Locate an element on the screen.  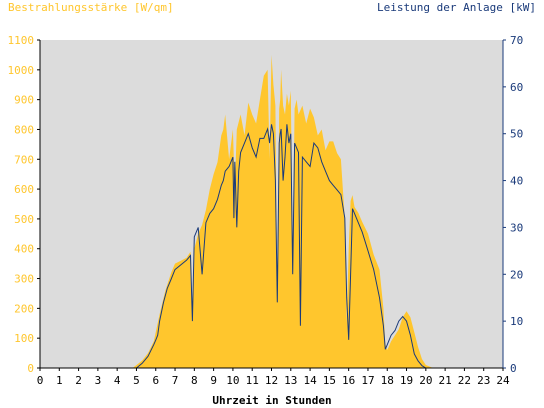
left-tick-label: 1100 is located at coordinates (21, 40).